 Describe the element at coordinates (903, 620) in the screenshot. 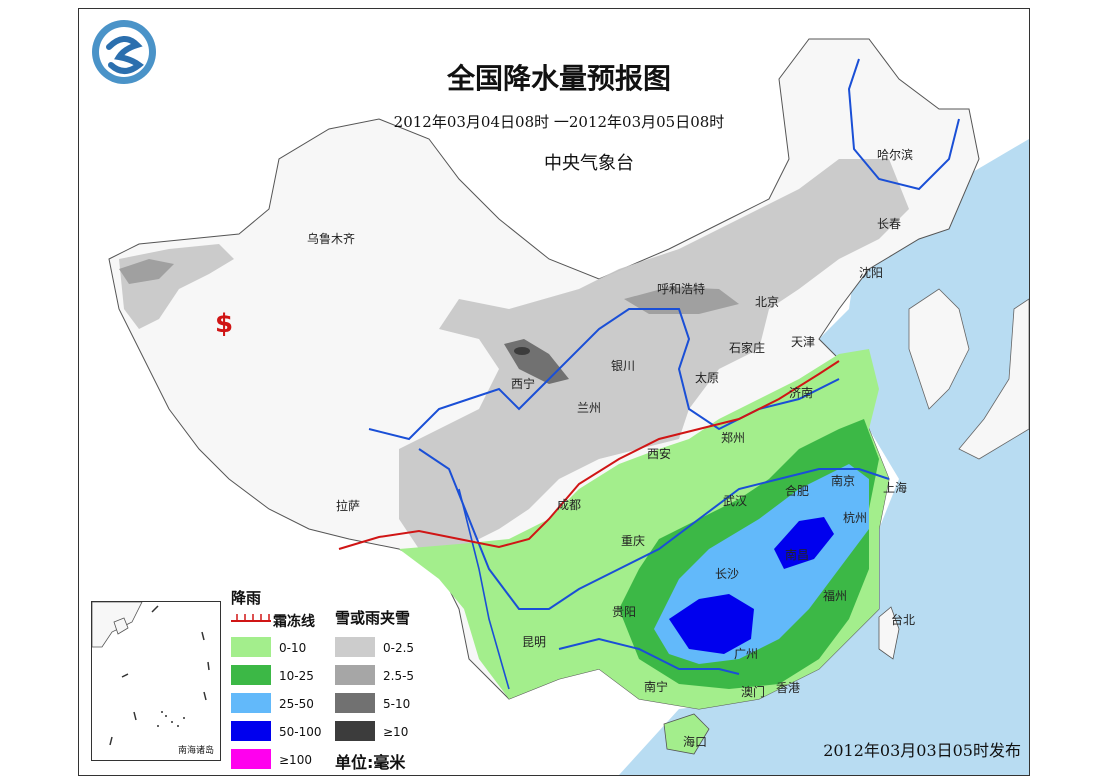

I see `city-label: 台北` at that location.